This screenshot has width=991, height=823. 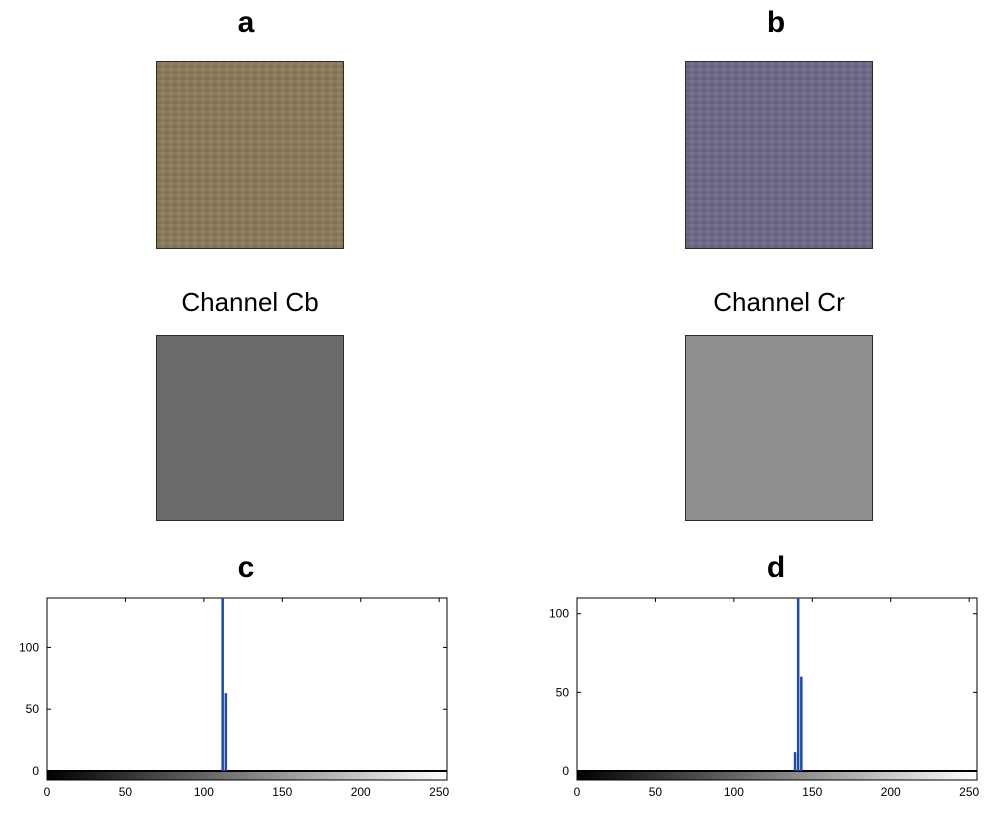 What do you see at coordinates (246, 567) in the screenshot?
I see `panel-label-c: c` at bounding box center [246, 567].